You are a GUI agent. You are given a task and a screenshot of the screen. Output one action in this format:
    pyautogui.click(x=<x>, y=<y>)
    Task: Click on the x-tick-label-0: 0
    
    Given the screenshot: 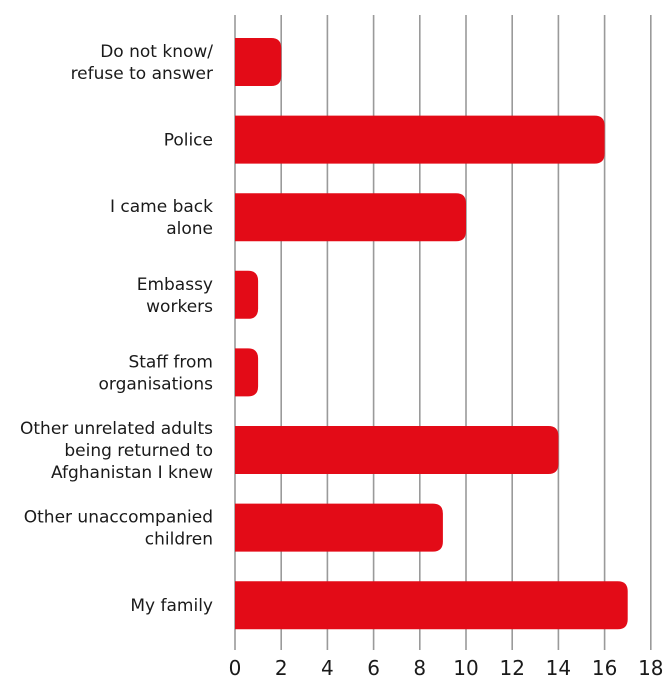 What is the action you would take?
    pyautogui.click(x=235, y=668)
    